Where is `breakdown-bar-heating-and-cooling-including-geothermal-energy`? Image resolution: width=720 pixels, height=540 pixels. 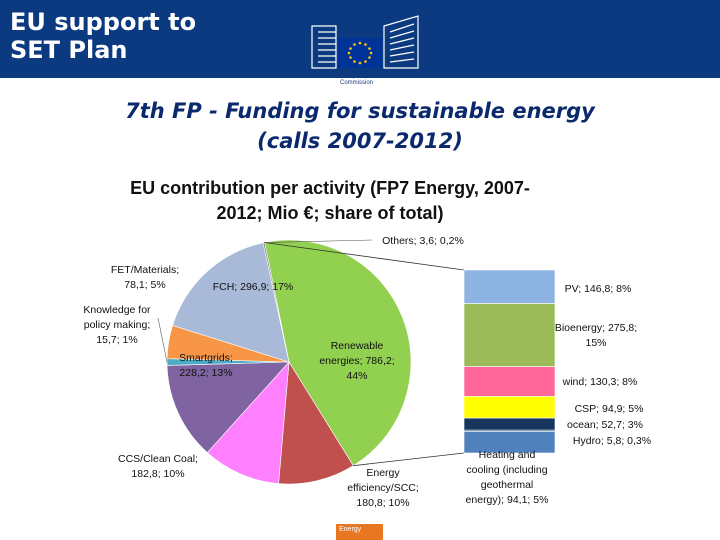 breakdown-bar-heating-and-cooling-including-geothermal-energy is located at coordinates (509, 442).